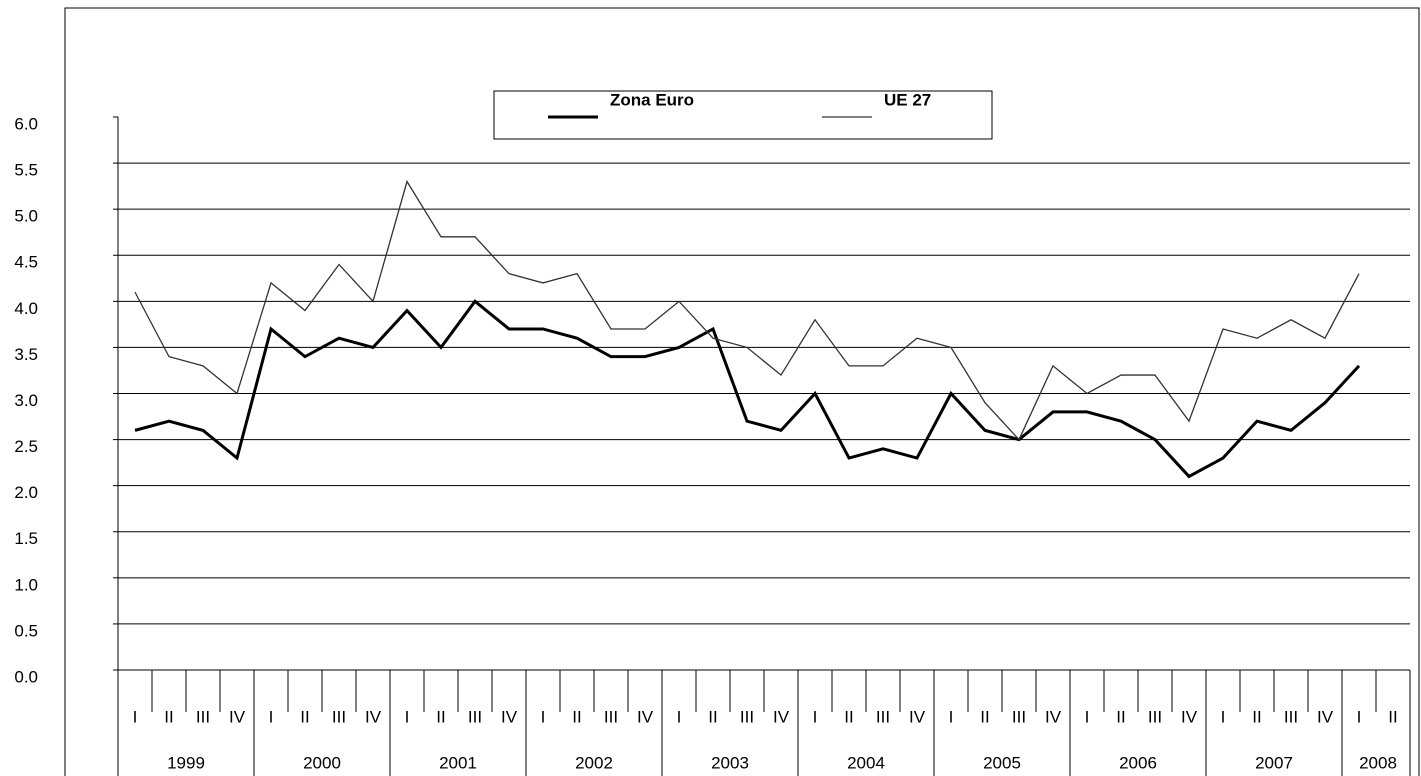 This screenshot has height=776, width=1421. Describe the element at coordinates (1274, 762) in the screenshot. I see `year-label: 2007` at that location.